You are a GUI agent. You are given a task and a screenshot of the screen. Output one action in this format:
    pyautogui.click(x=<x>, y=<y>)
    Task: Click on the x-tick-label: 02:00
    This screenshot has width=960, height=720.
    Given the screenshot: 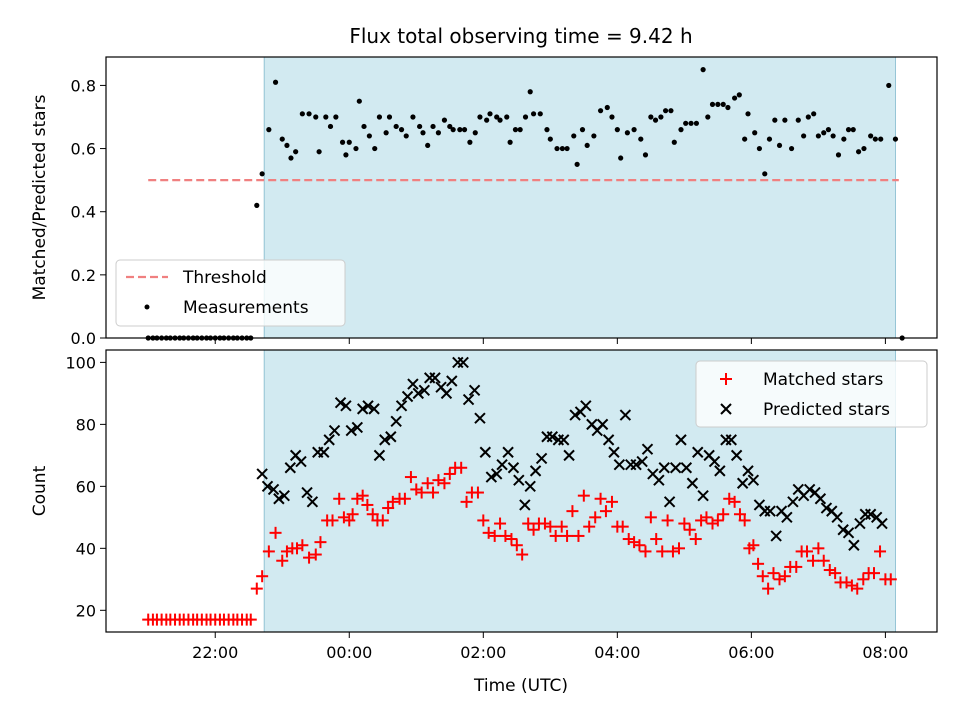 What is the action you would take?
    pyautogui.click(x=483, y=652)
    